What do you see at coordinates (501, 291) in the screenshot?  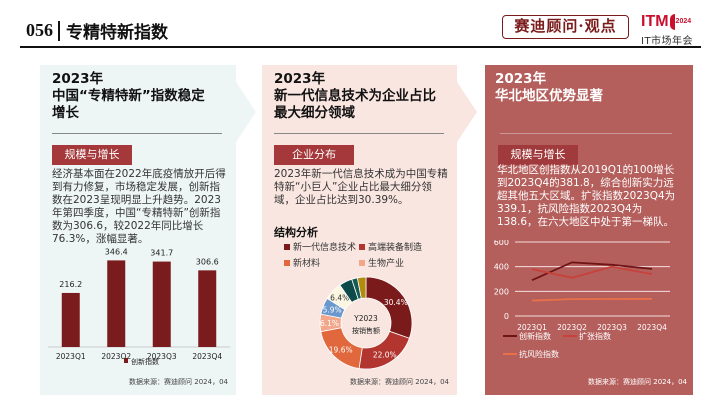 I see `y-tick-label: 200` at bounding box center [501, 291].